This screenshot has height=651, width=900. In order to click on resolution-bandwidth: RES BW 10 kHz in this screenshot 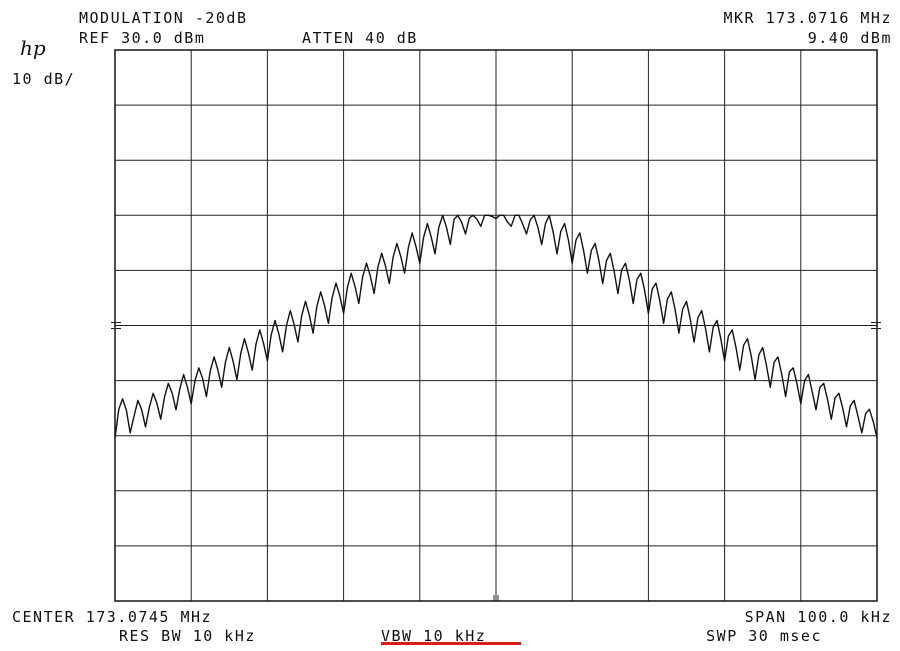, I will do `click(187, 636)`.